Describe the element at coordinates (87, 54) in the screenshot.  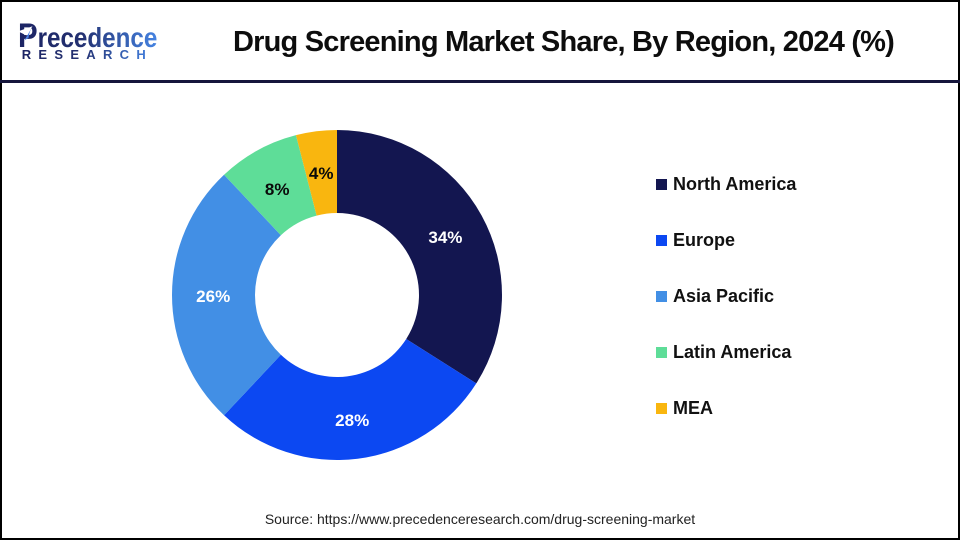
I see `svg-text: RESEARCH` at that location.